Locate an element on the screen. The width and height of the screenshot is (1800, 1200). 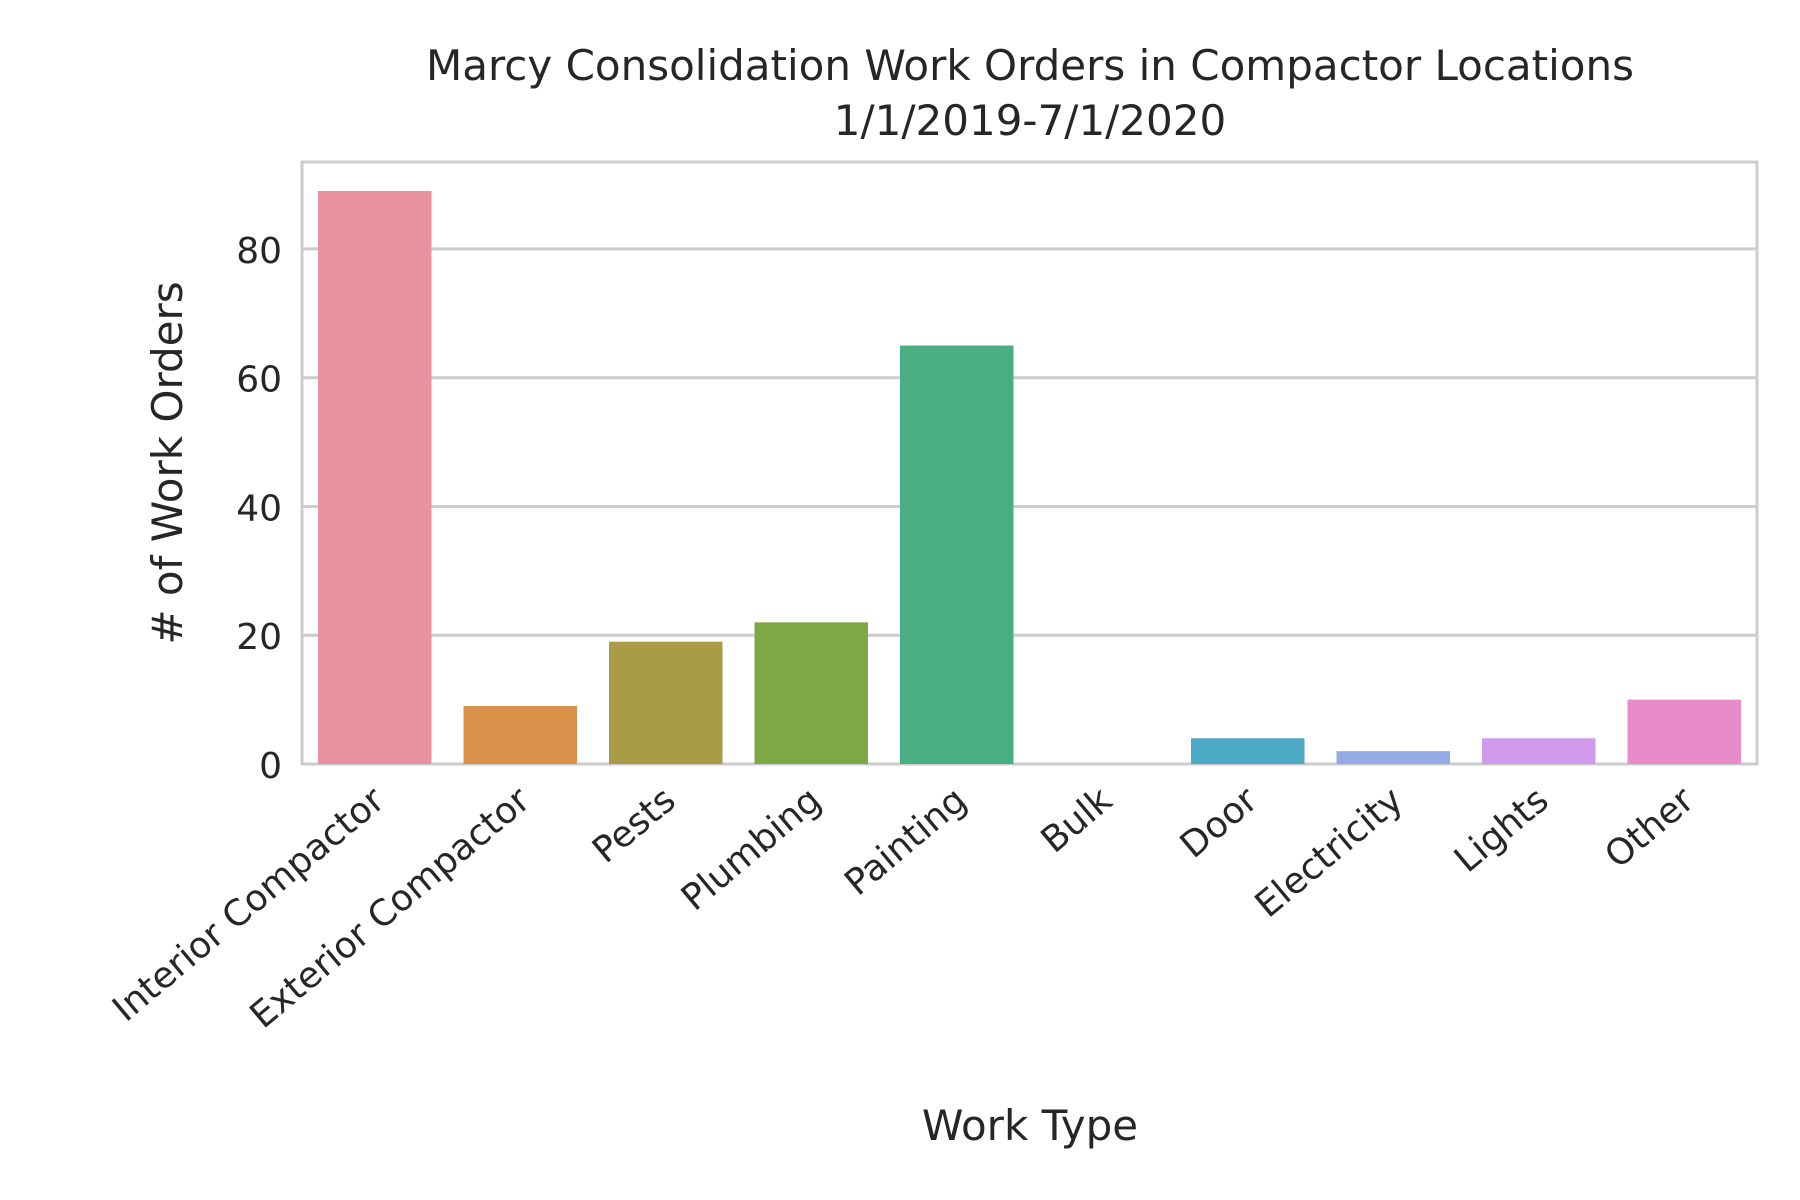
bar-painting is located at coordinates (957, 554).